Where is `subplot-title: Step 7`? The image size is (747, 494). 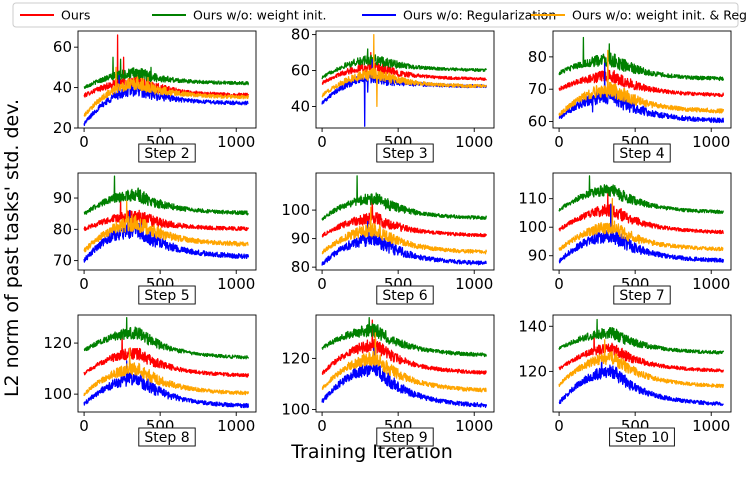
subplot-title: Step 7 is located at coordinates (641, 296).